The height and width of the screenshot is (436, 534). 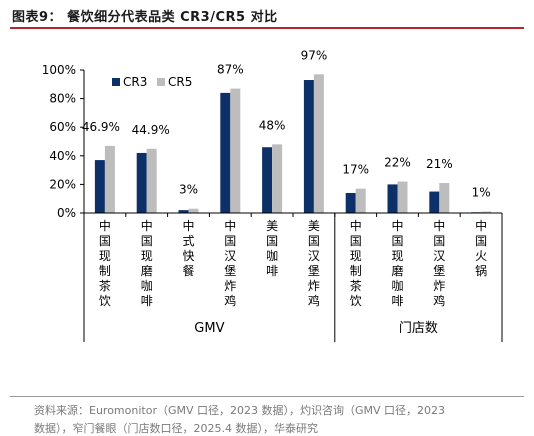 What do you see at coordinates (62, 156) in the screenshot?
I see `y-tick-label: 40%` at bounding box center [62, 156].